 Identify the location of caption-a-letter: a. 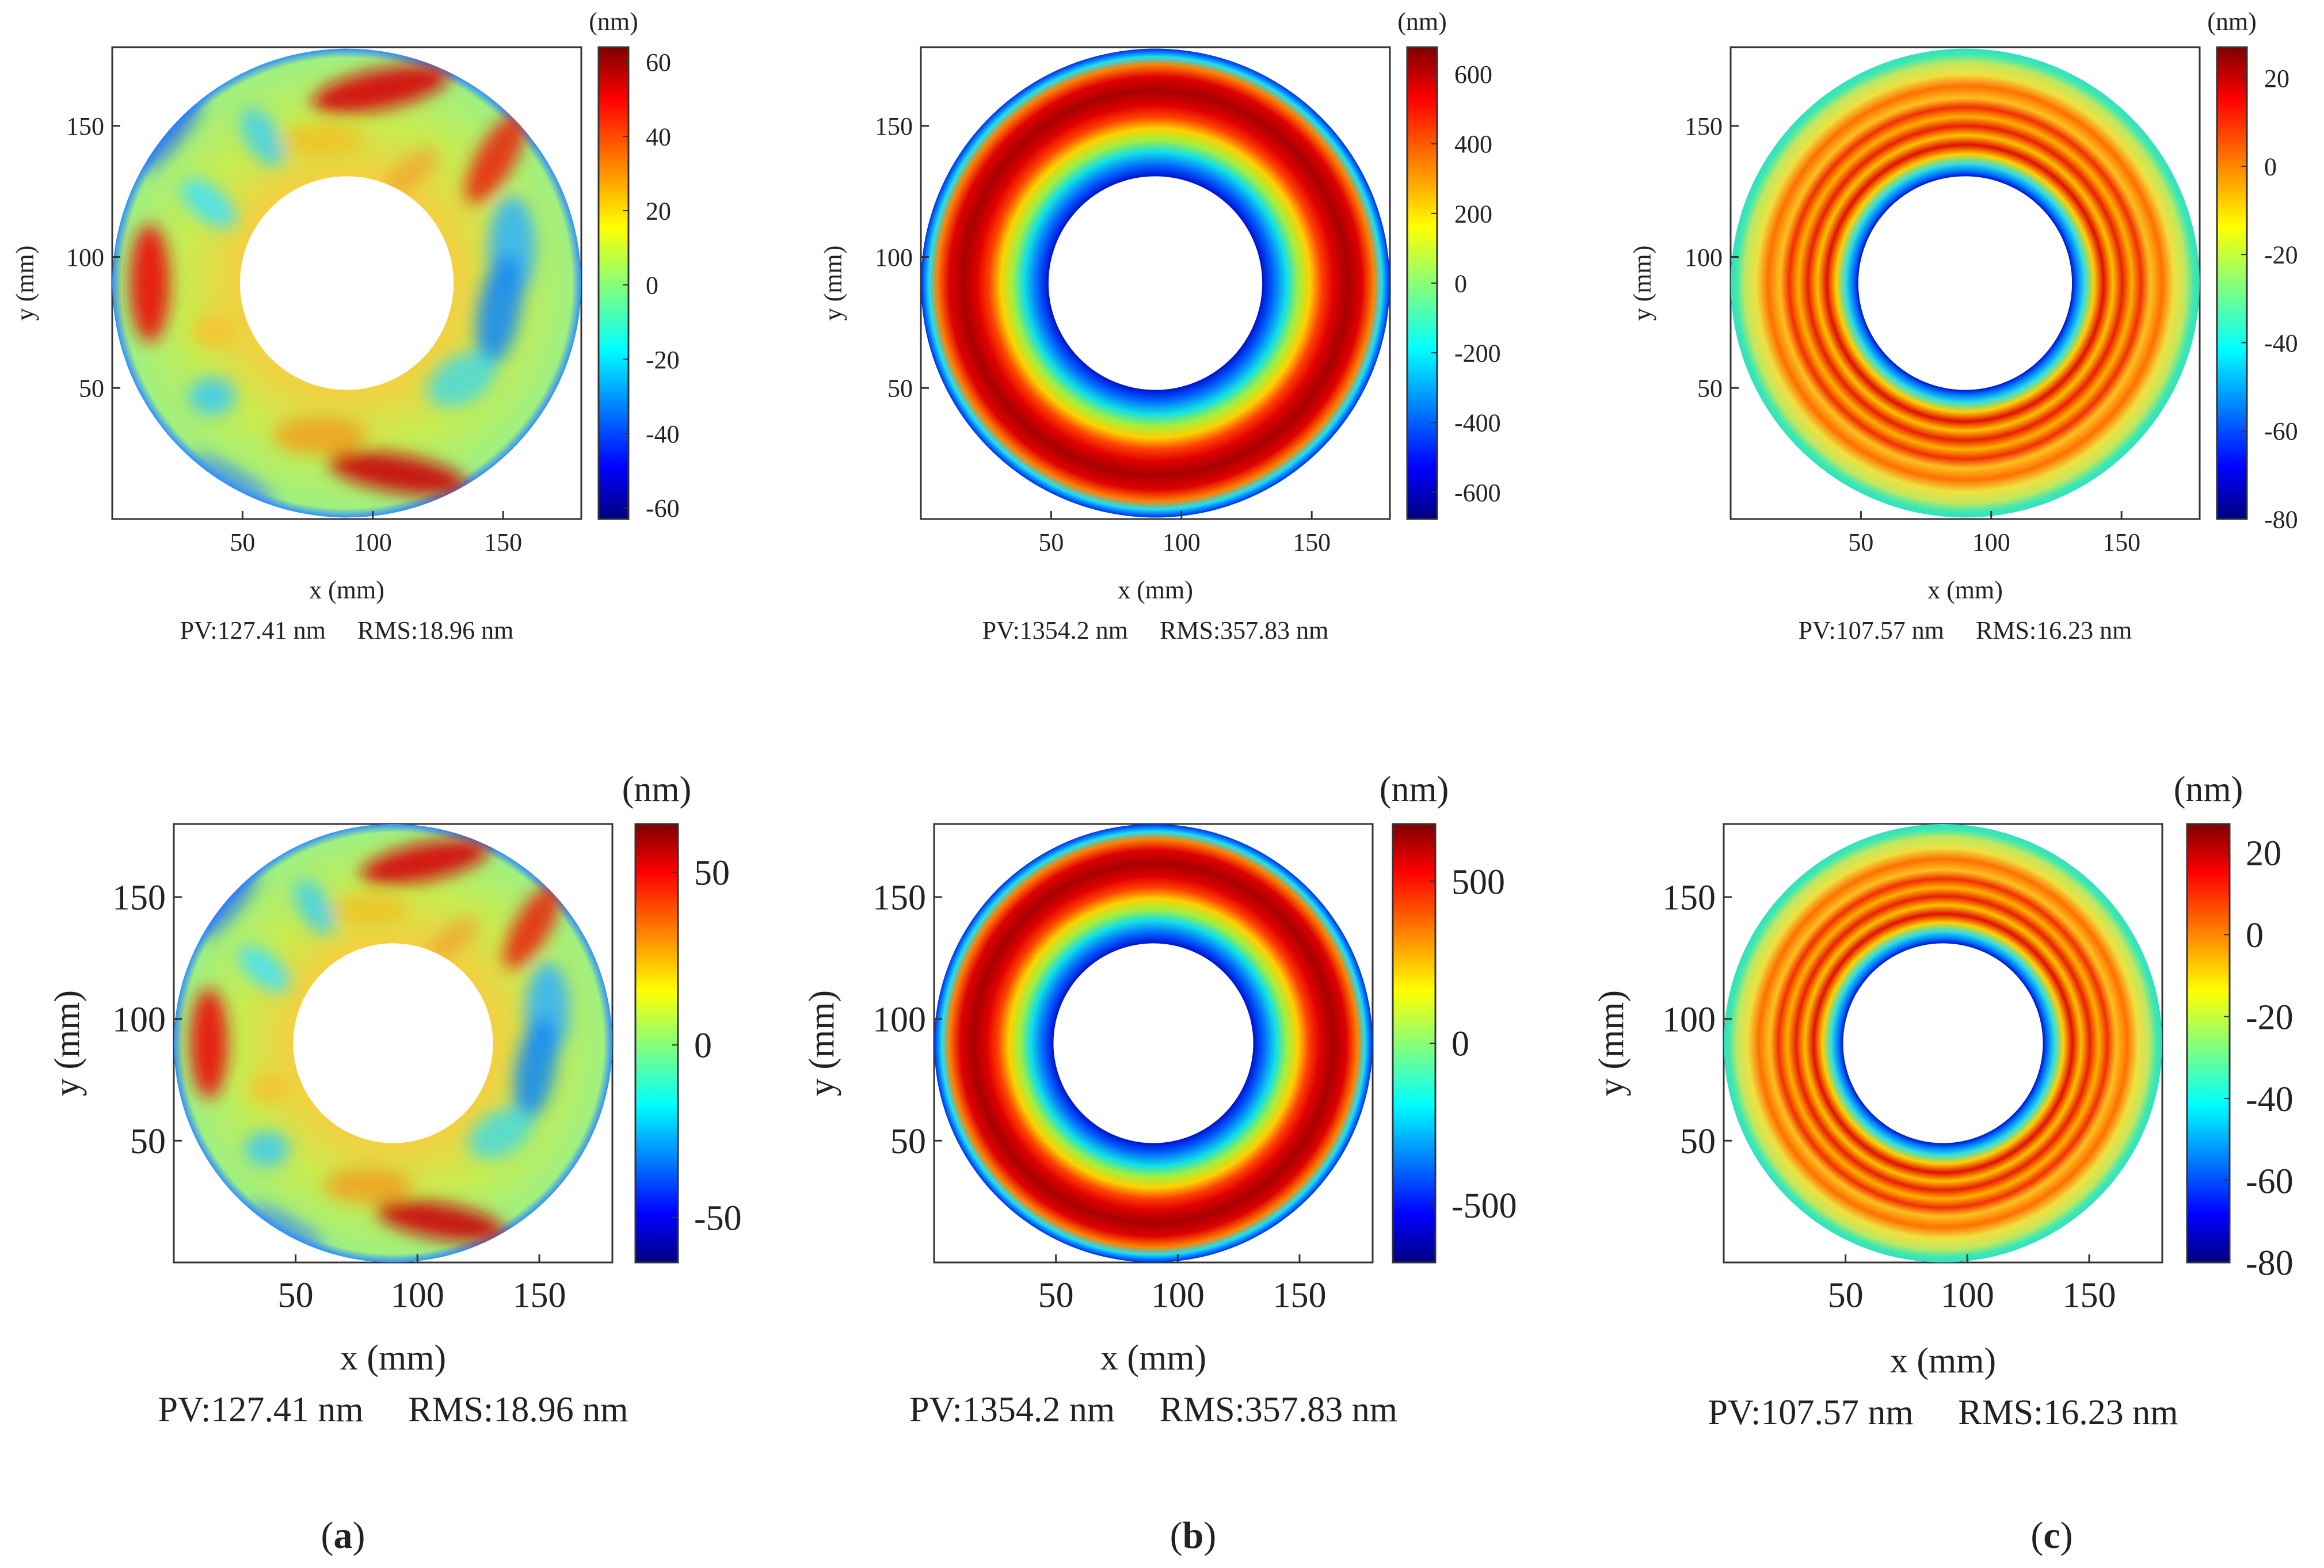
(343, 1535).